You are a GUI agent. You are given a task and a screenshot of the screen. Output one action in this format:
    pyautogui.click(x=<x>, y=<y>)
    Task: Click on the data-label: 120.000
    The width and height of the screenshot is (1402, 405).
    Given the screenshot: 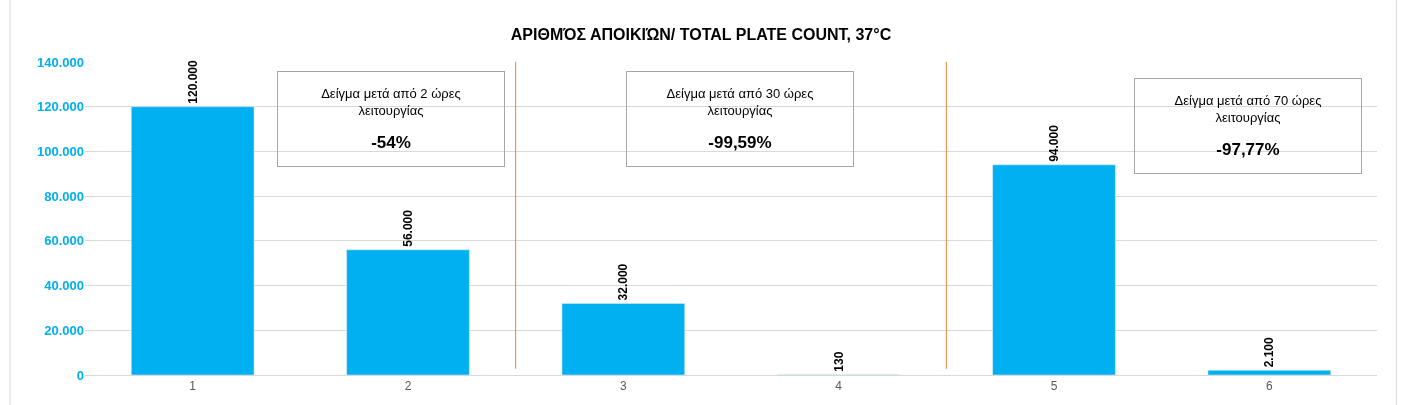 What is the action you would take?
    pyautogui.click(x=192, y=82)
    